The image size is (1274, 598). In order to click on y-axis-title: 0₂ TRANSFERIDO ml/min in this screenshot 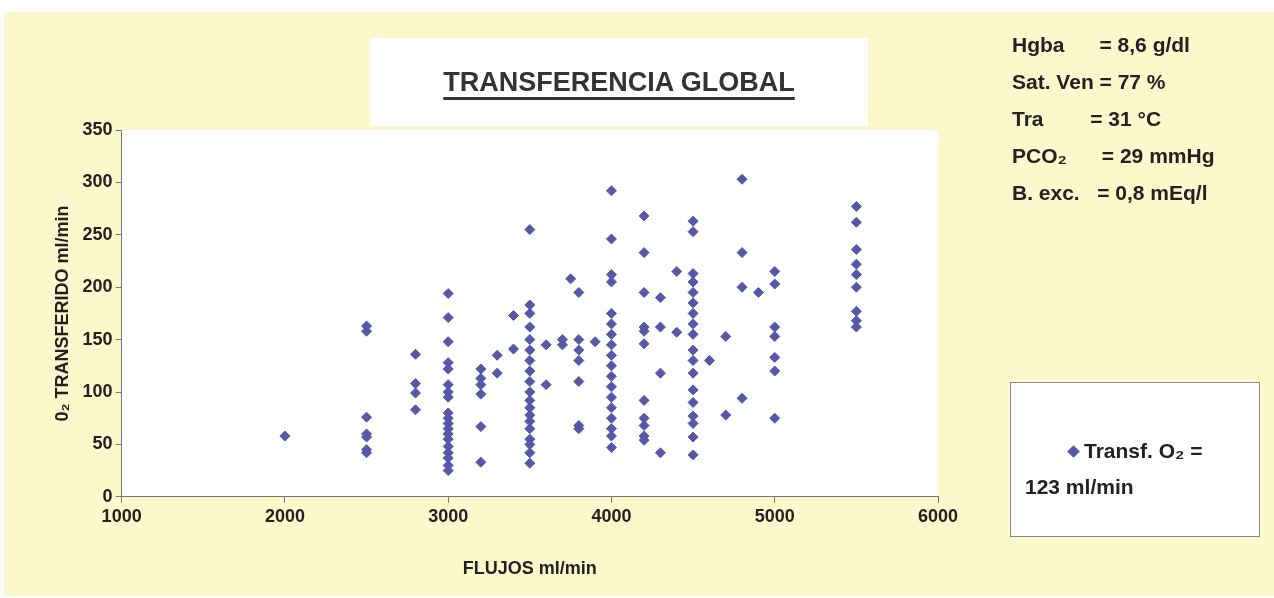, I will do `click(61, 313)`.